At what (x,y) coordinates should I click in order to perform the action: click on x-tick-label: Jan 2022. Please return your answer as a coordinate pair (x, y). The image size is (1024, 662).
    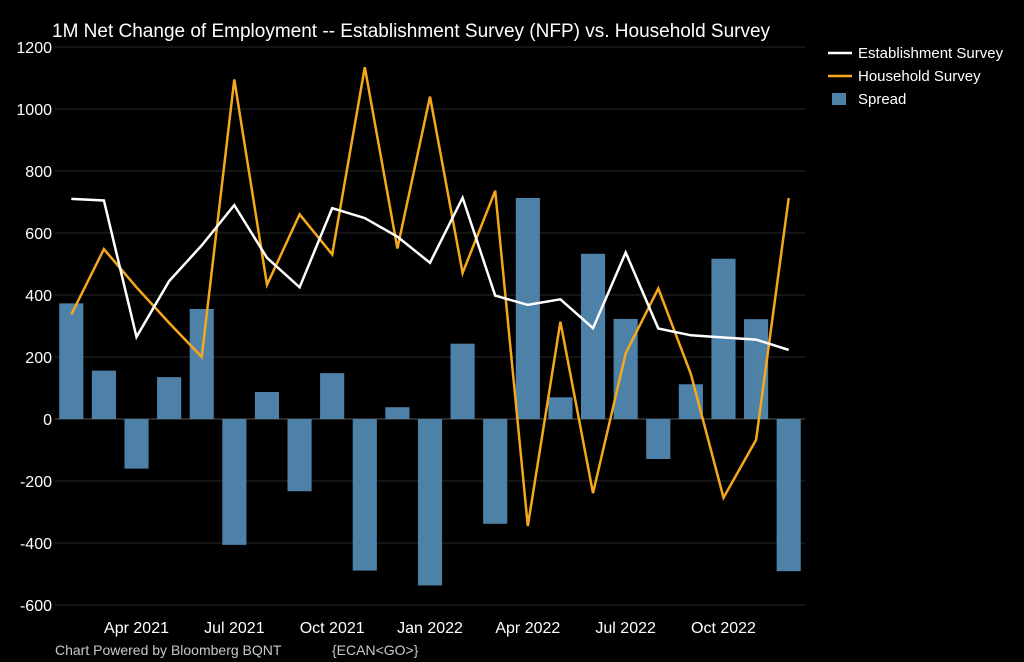
    Looking at the image, I should click on (430, 628).